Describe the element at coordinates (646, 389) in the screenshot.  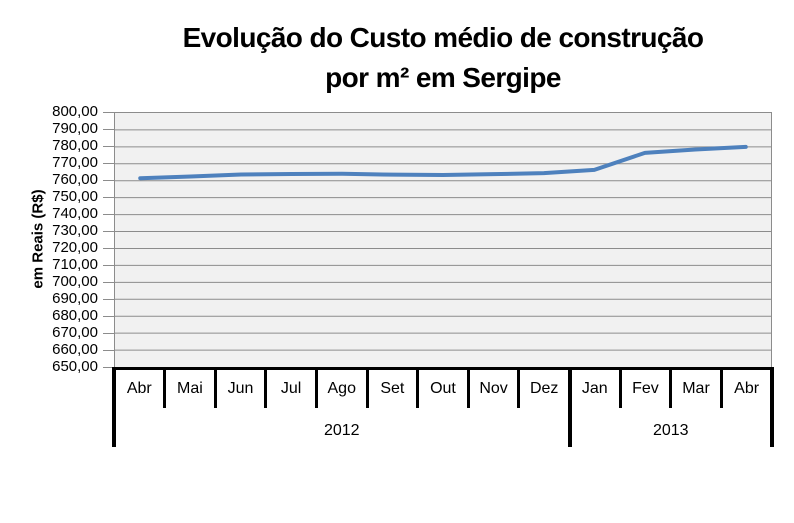
I see `x-axis-month-label: Fev` at that location.